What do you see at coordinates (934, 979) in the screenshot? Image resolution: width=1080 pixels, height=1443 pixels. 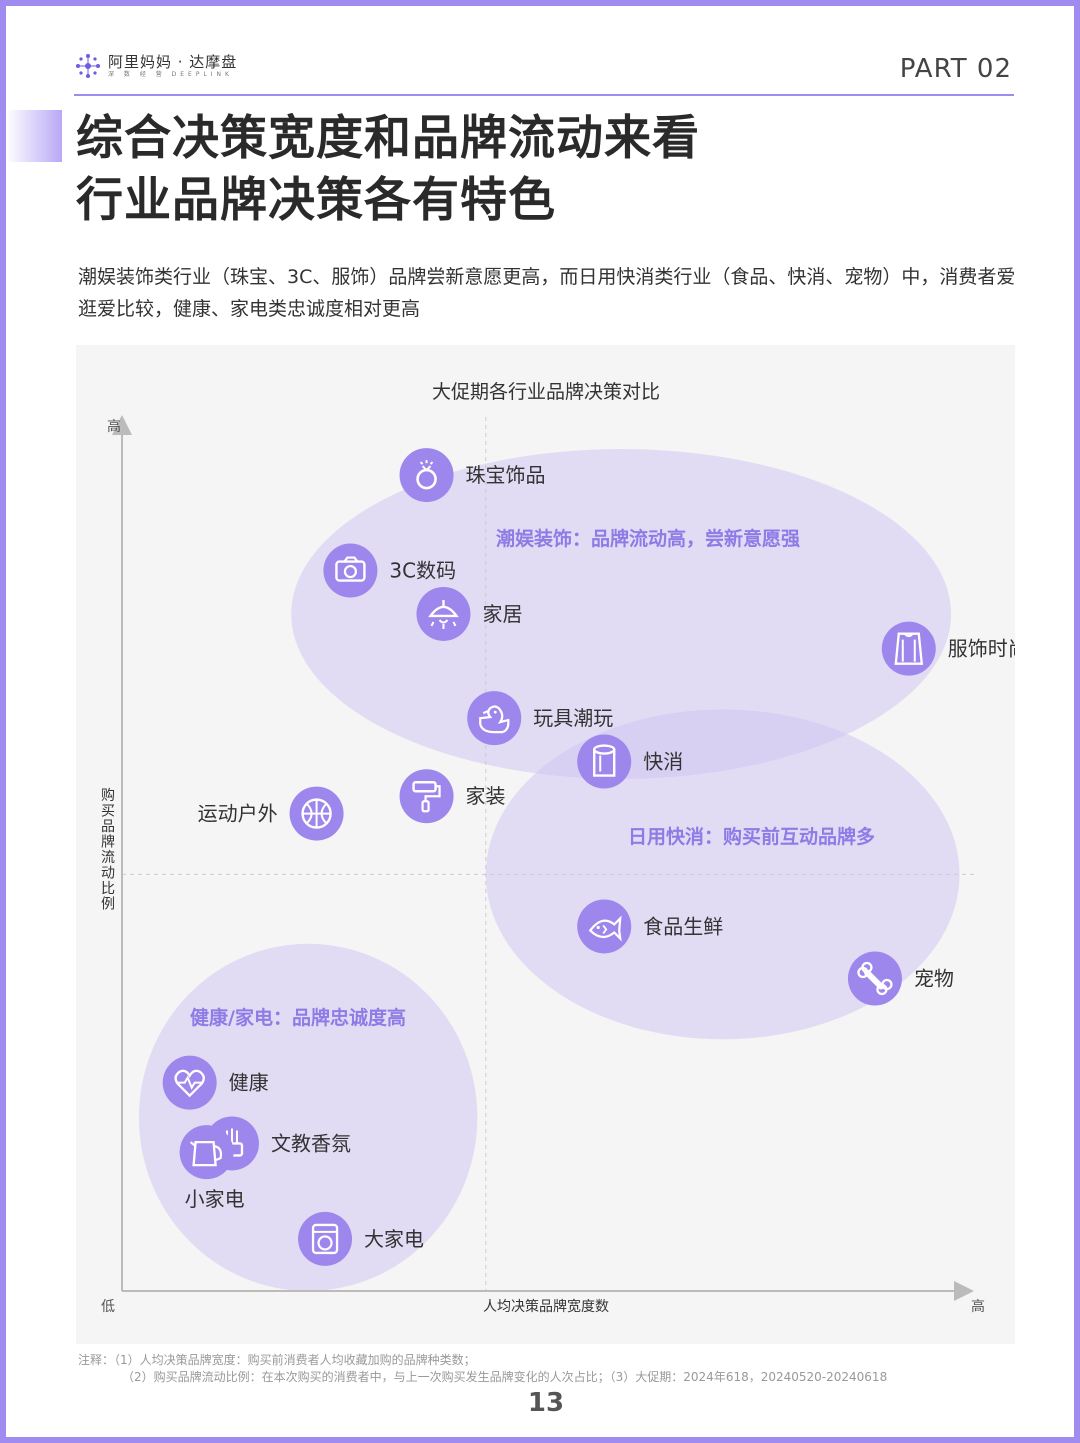 I see `point-label: 宠物` at bounding box center [934, 979].